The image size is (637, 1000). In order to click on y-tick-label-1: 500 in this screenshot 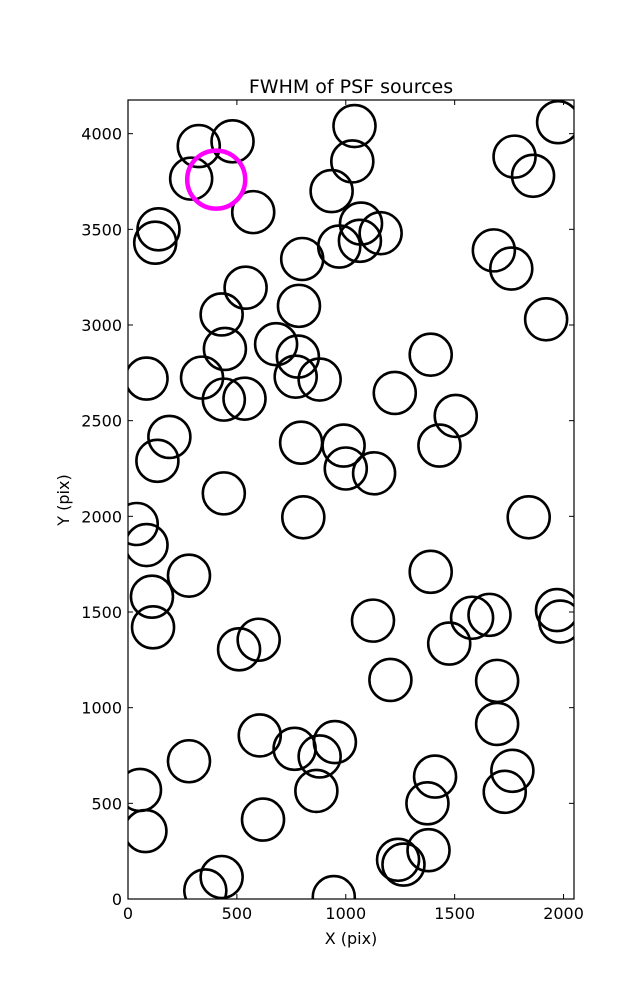, I will do `click(106, 803)`.